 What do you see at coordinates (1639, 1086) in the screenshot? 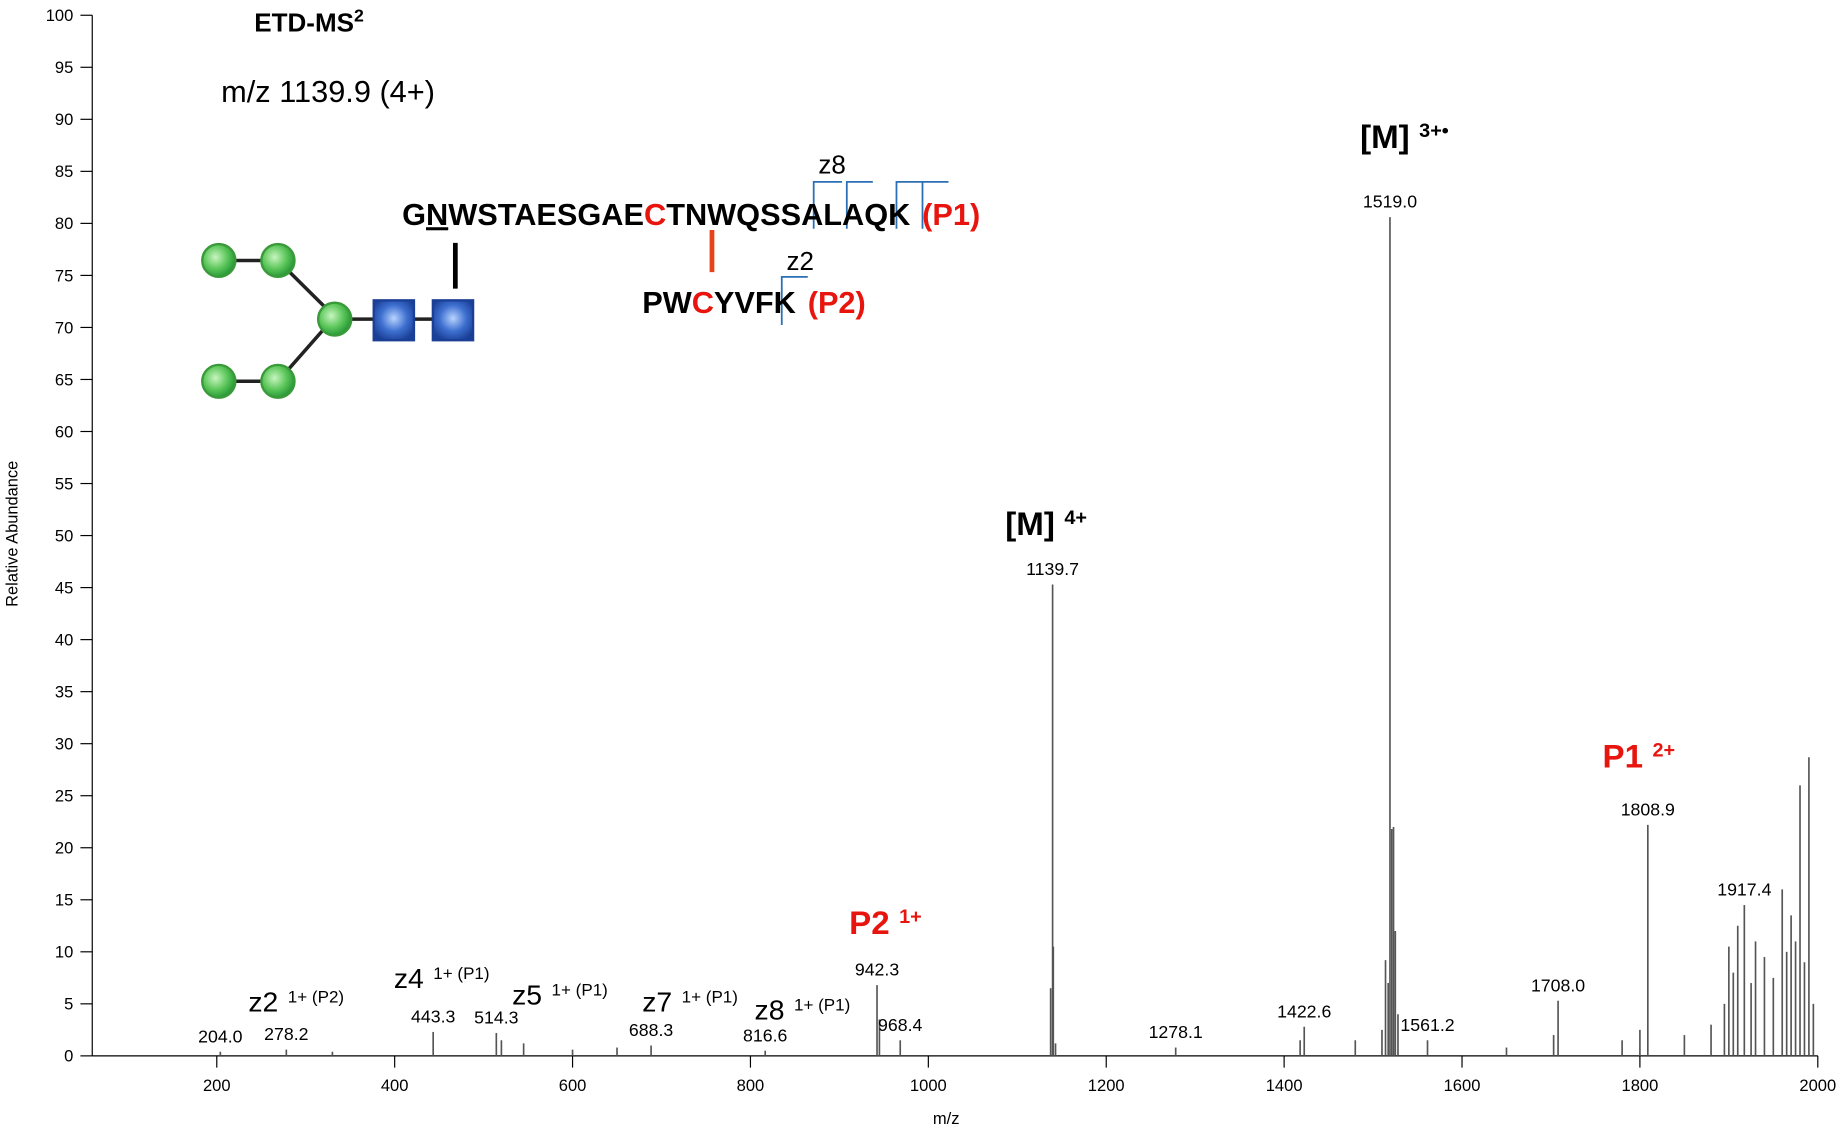
I see `x-tick-label: 1800` at bounding box center [1639, 1086].